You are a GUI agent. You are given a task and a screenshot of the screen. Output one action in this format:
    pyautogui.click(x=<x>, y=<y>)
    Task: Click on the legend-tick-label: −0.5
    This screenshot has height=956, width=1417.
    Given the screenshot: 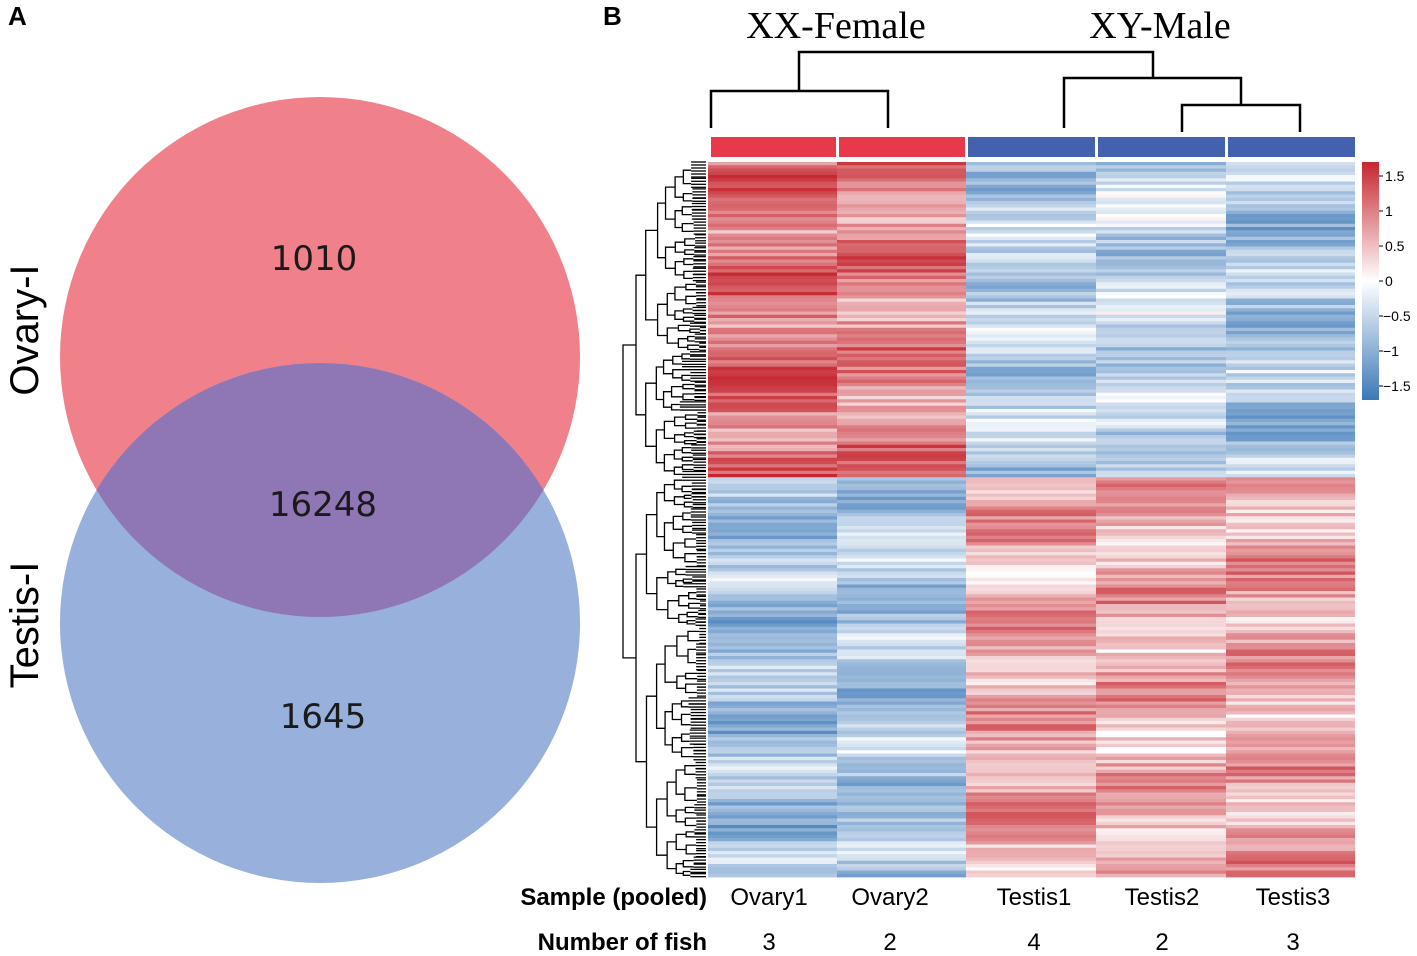 What is the action you would take?
    pyautogui.click(x=1397, y=316)
    